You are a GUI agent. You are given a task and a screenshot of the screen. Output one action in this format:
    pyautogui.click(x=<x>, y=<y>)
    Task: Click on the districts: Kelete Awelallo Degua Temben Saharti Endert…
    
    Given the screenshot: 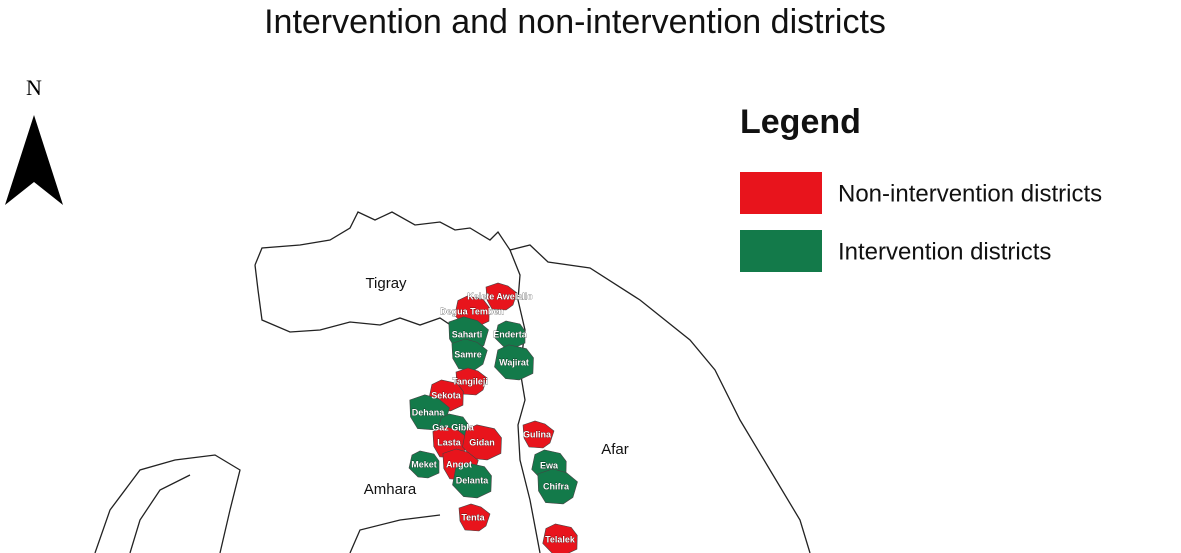 What is the action you would take?
    pyautogui.click(x=493, y=417)
    